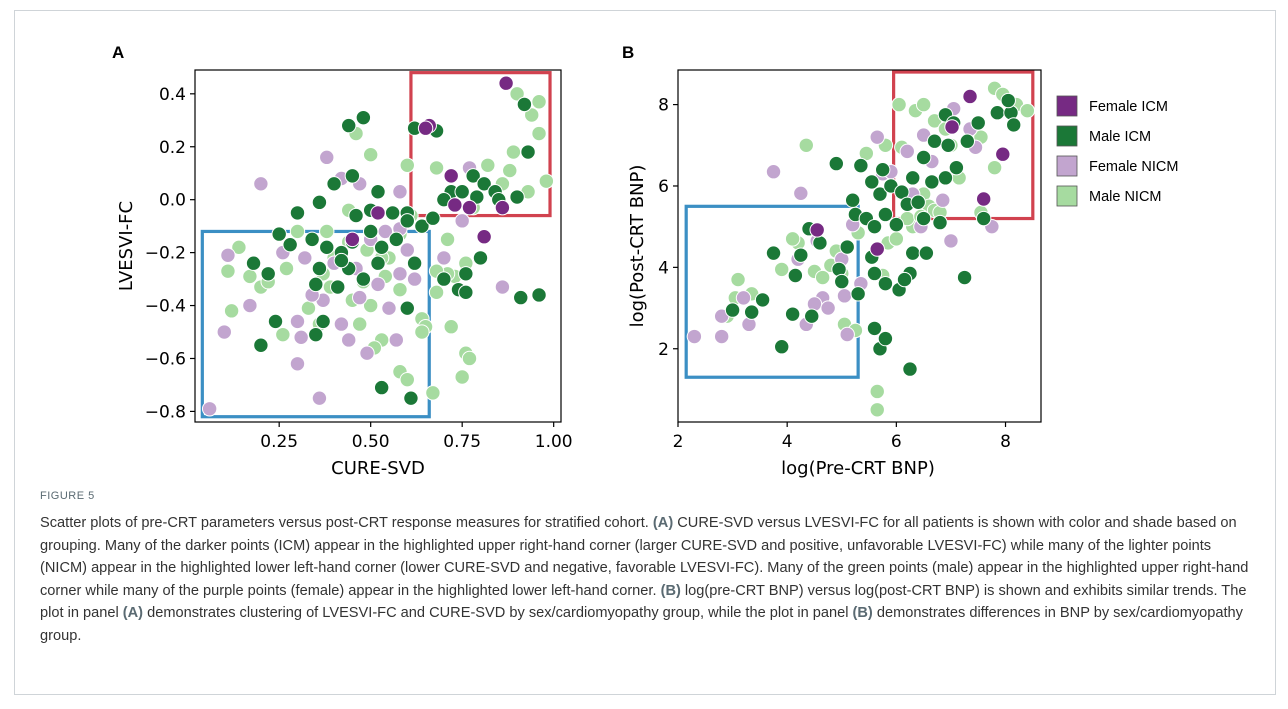  What do you see at coordinates (165, 359) in the screenshot?
I see `y-tick-label: −0.6` at bounding box center [165, 359].